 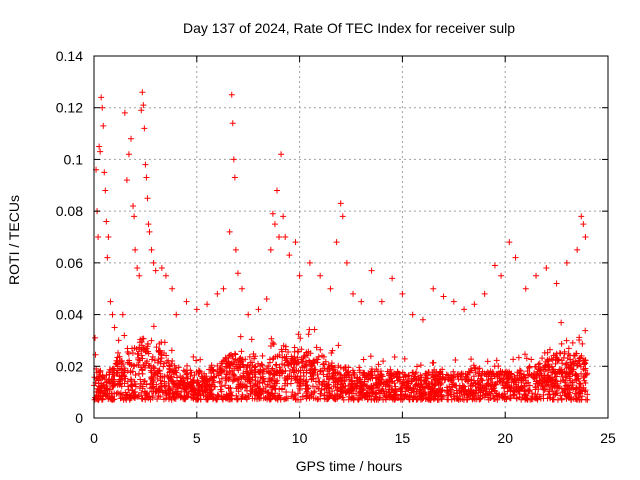 I want to click on y-tick-label: 0.04, so click(x=69, y=315).